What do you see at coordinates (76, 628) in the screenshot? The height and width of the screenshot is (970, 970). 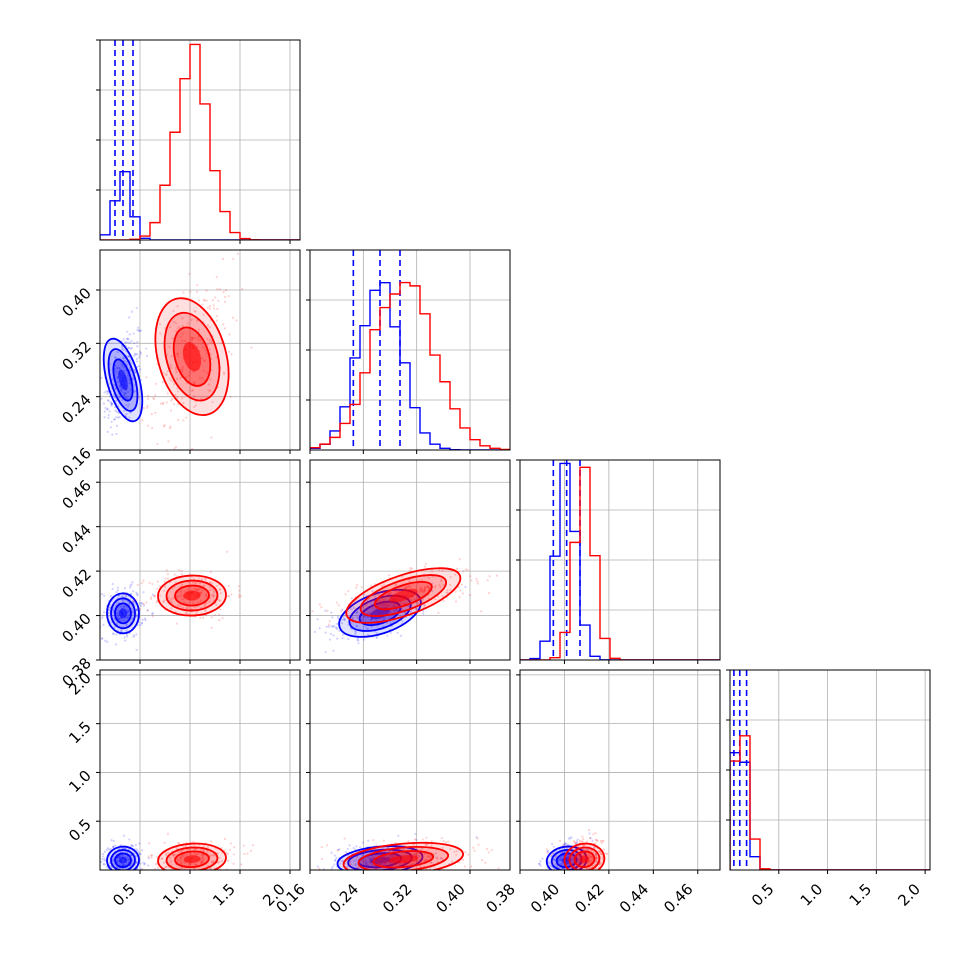 I see `y-tick-label: 0.40` at bounding box center [76, 628].